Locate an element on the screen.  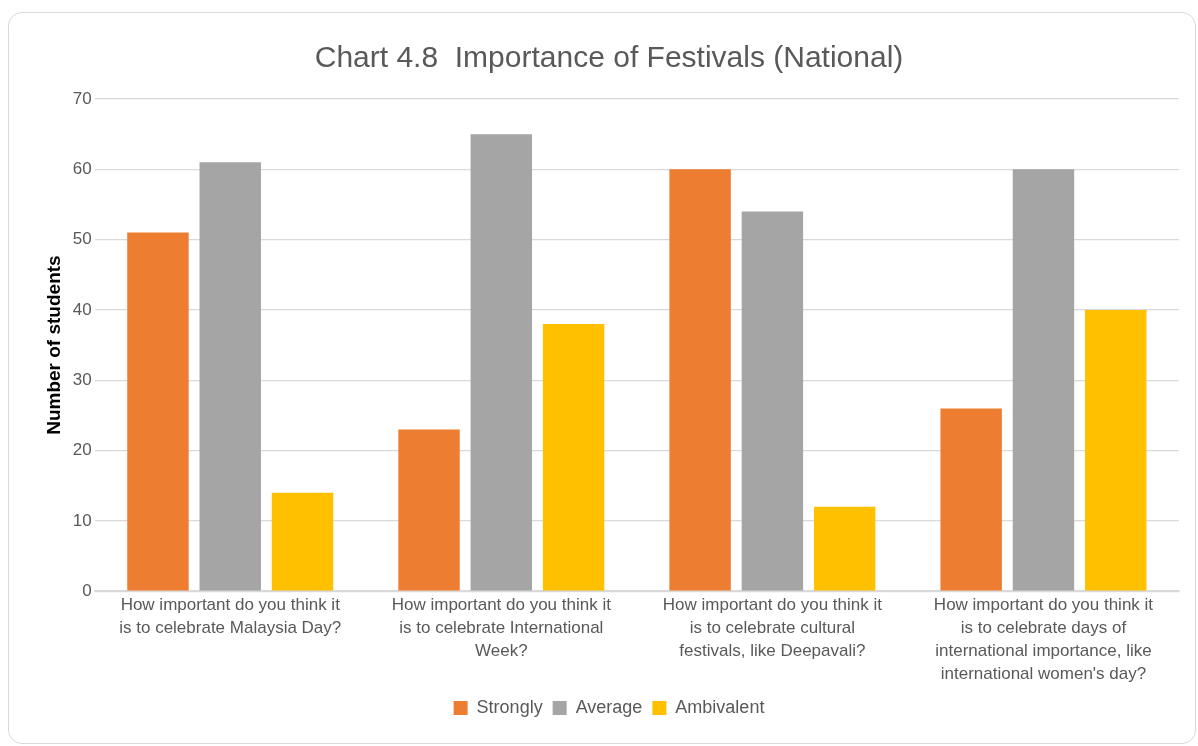
y-tick-label: 0 is located at coordinates (87, 590).